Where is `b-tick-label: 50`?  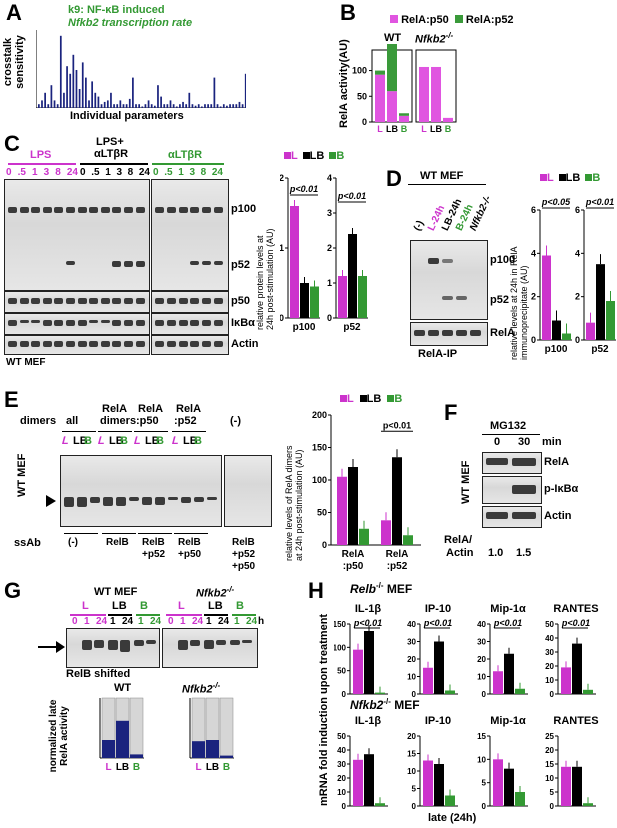 b-tick-label: 50 is located at coordinates (362, 96).